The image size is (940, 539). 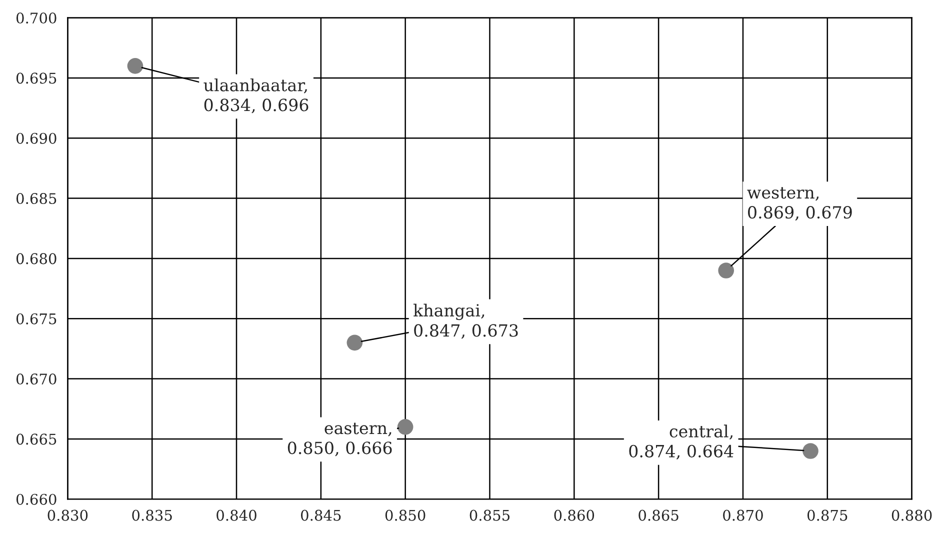 What do you see at coordinates (36, 258) in the screenshot?
I see `y-tick-label: 0.680` at bounding box center [36, 258].